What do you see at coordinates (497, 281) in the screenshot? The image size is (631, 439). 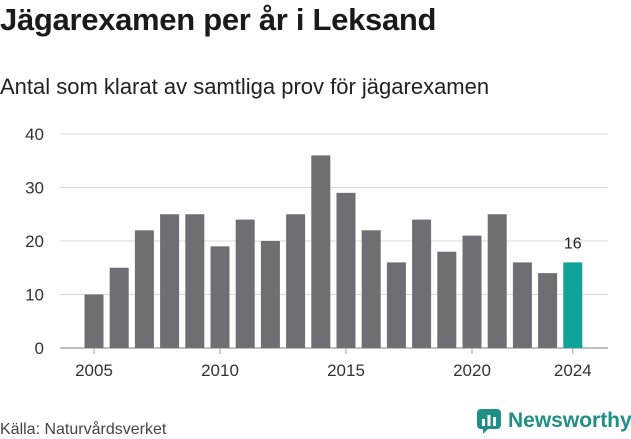 I see `bar-2021` at bounding box center [497, 281].